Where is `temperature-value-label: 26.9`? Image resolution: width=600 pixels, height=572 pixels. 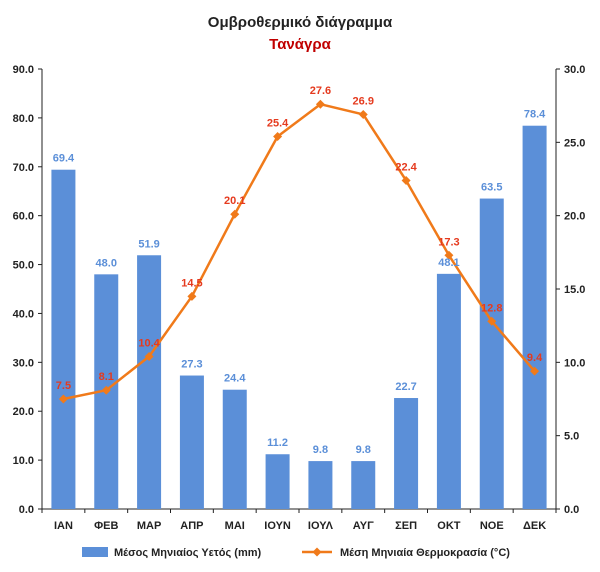 temperature-value-label: 26.9 is located at coordinates (363, 101).